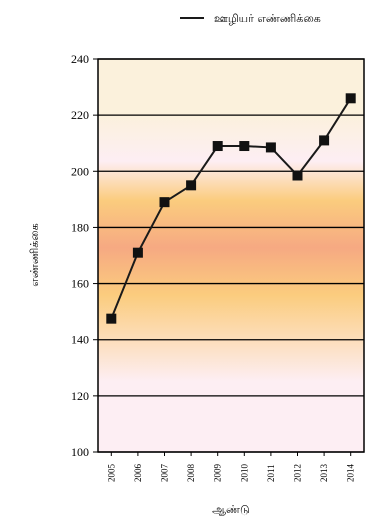 Image resolution: width=378 pixels, height=522 pixels. Describe the element at coordinates (80, 171) in the screenshot. I see `y-tick-label: 200` at that location.